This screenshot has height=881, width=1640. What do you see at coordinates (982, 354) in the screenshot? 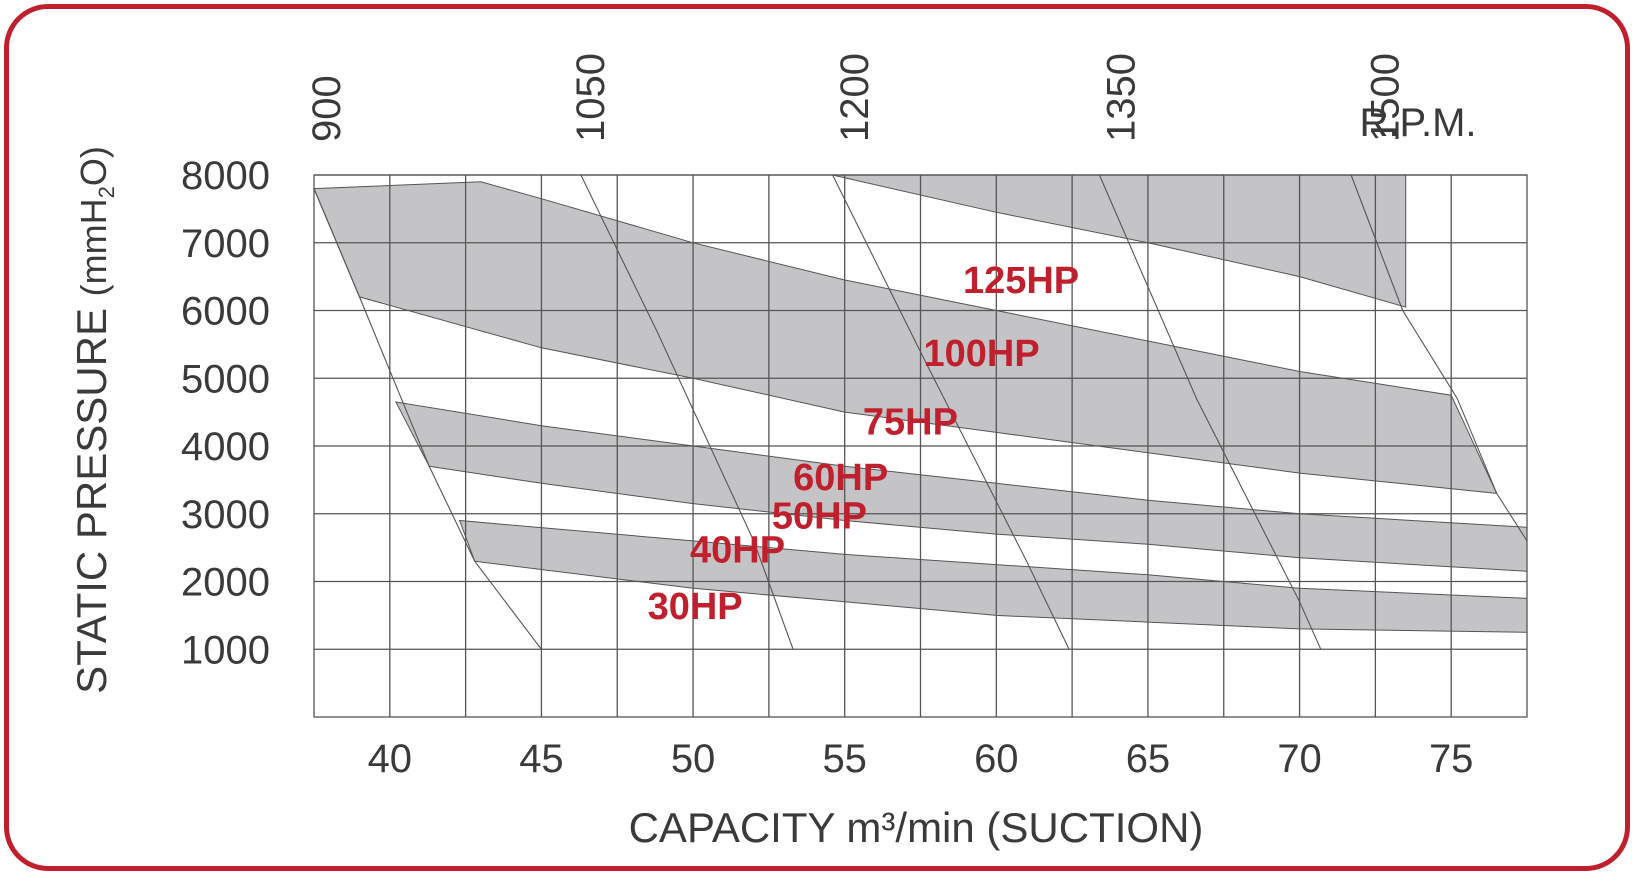
I see `hp-label: 100HP` at bounding box center [982, 354].